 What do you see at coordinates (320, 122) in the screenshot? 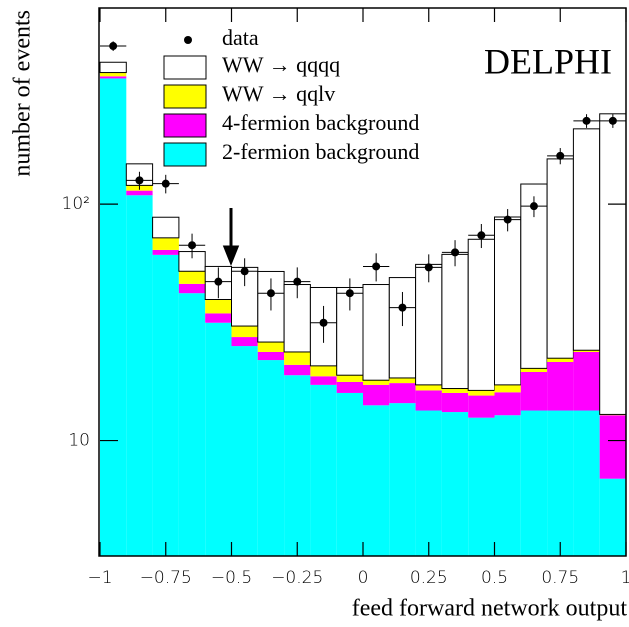
I see `legend-label: 4-fermion background` at bounding box center [320, 122].